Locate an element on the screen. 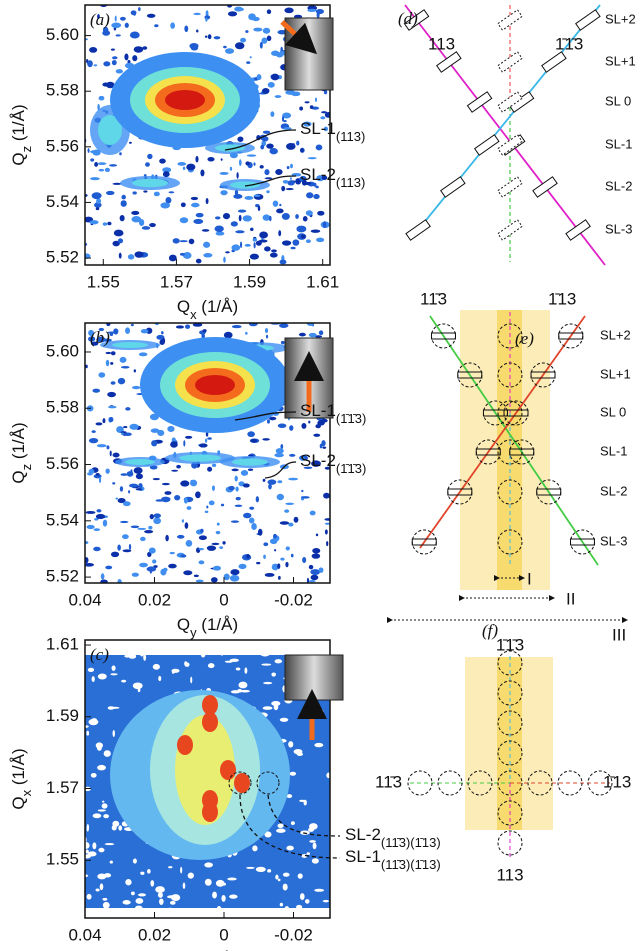 The image size is (640, 951). annotation-sub: (11̄3)(1̄13) is located at coordinates (411, 842).